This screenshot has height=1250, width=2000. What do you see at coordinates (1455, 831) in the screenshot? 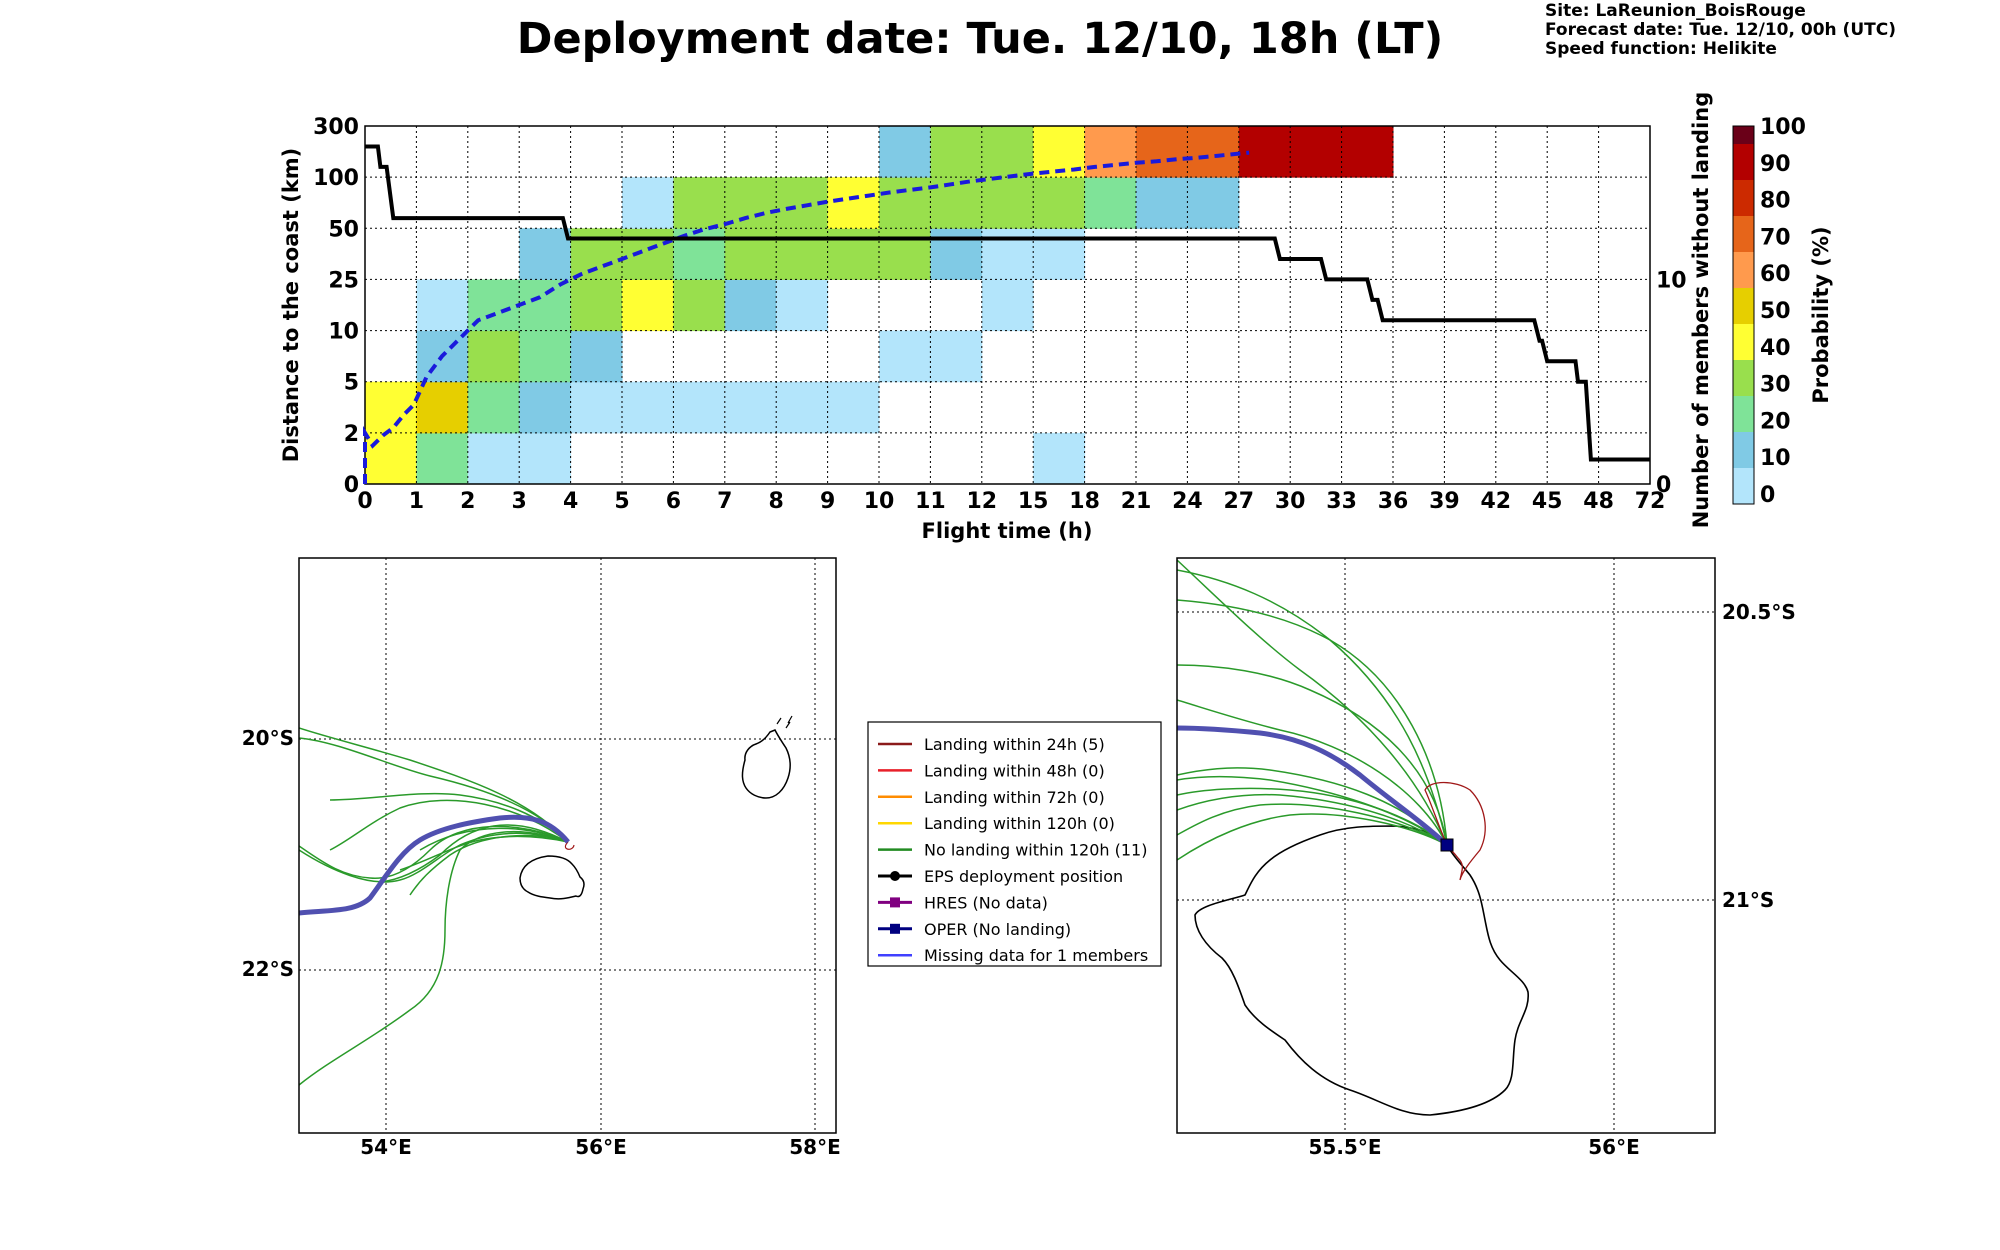
I see `landing-trajectory-zoom` at bounding box center [1455, 831].